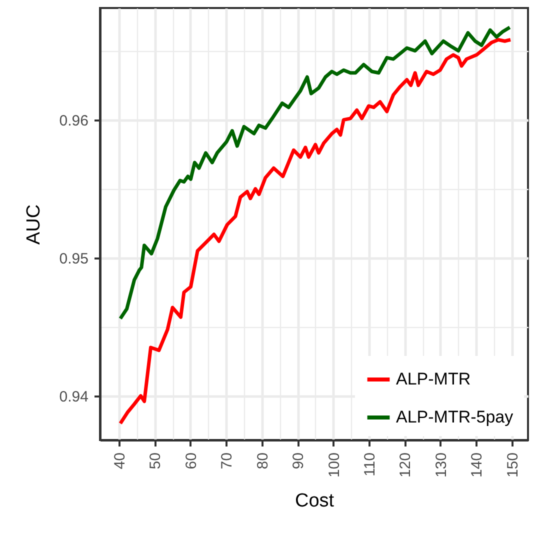  Describe the element at coordinates (73, 259) in the screenshot. I see `y-tick-label: 0.95` at that location.